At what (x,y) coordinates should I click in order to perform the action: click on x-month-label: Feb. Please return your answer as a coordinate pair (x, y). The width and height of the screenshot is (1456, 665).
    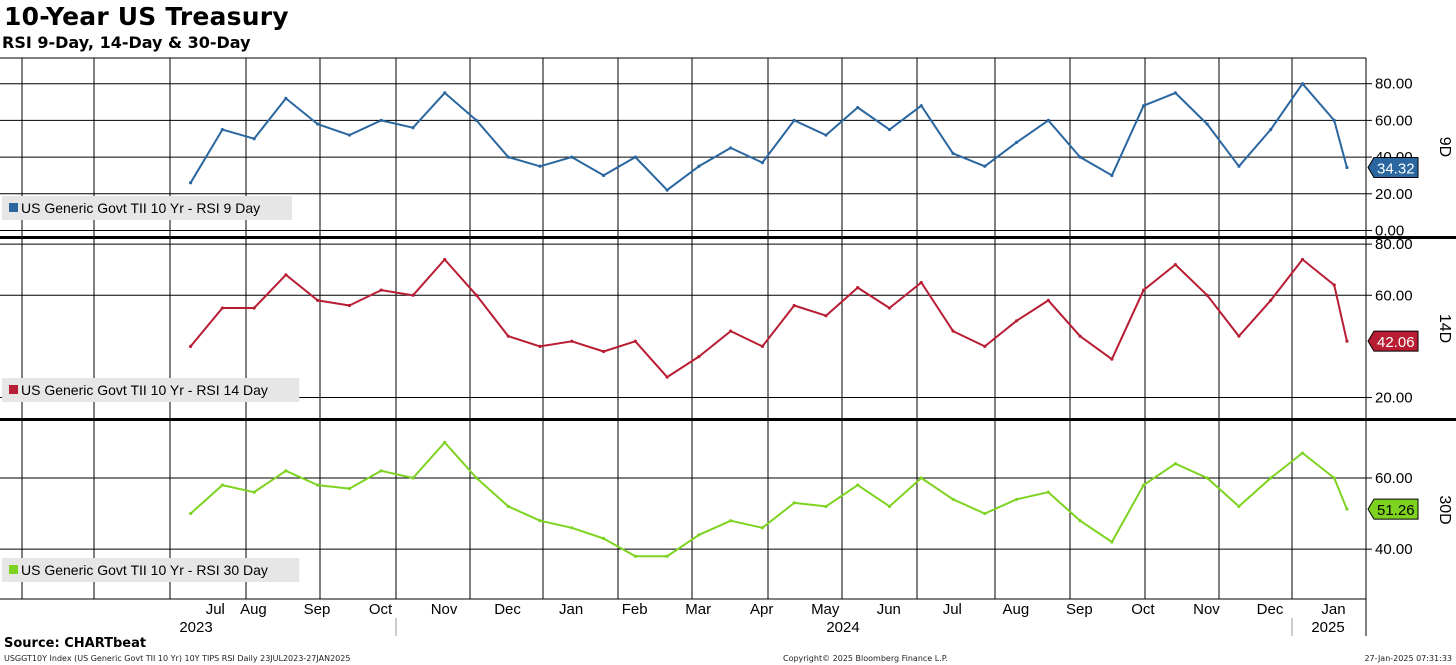
    Looking at the image, I should click on (635, 609).